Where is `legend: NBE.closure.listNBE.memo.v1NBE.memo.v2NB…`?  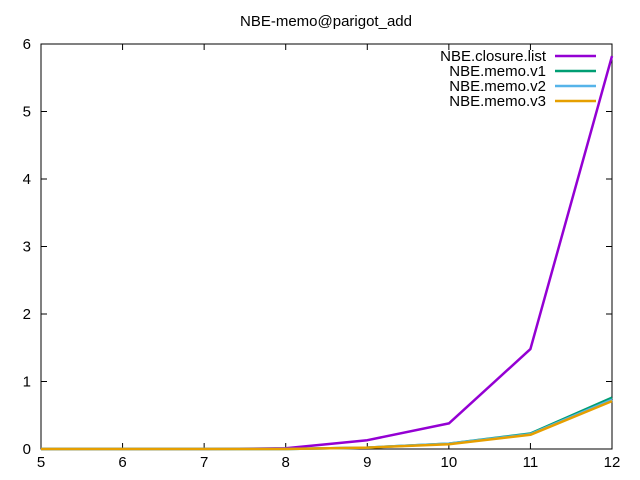
legend: NBE.closure.listNBE.memo.v1NBE.memo.v2NB… is located at coordinates (518, 79).